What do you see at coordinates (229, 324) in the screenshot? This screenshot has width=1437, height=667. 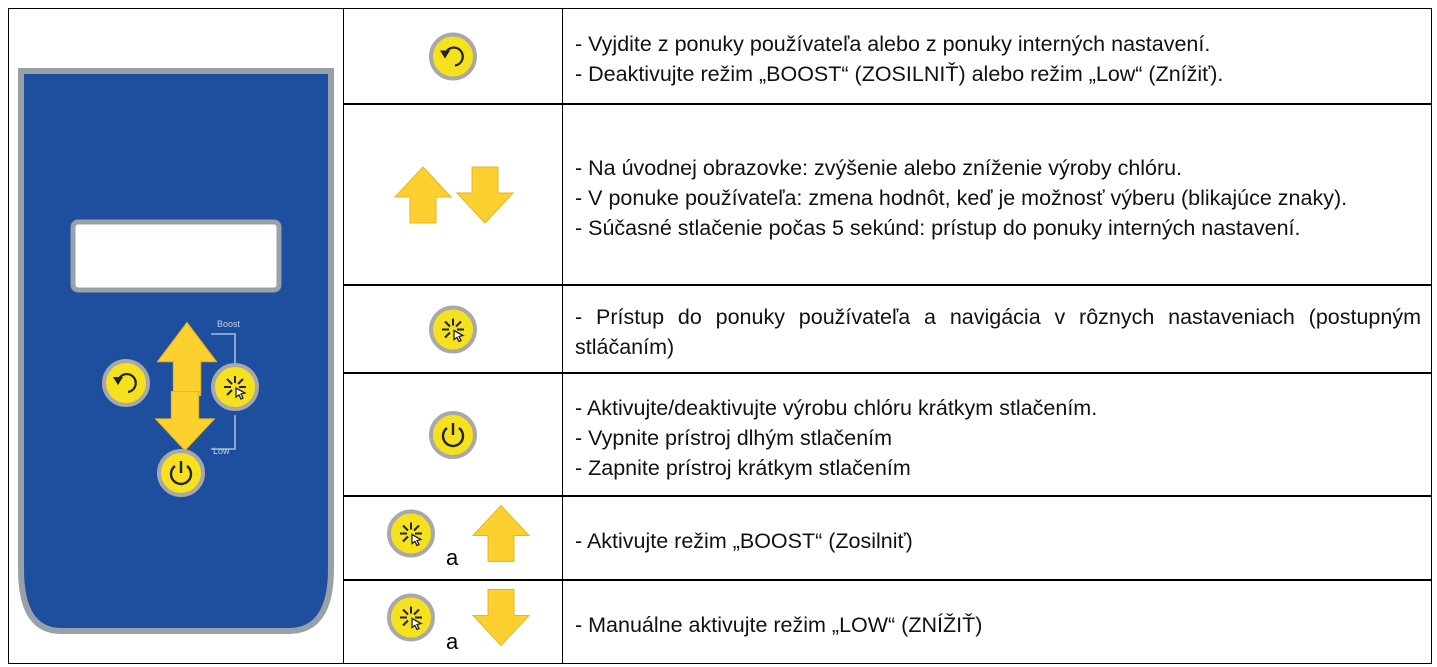 I see `boost-label: Boost` at bounding box center [229, 324].